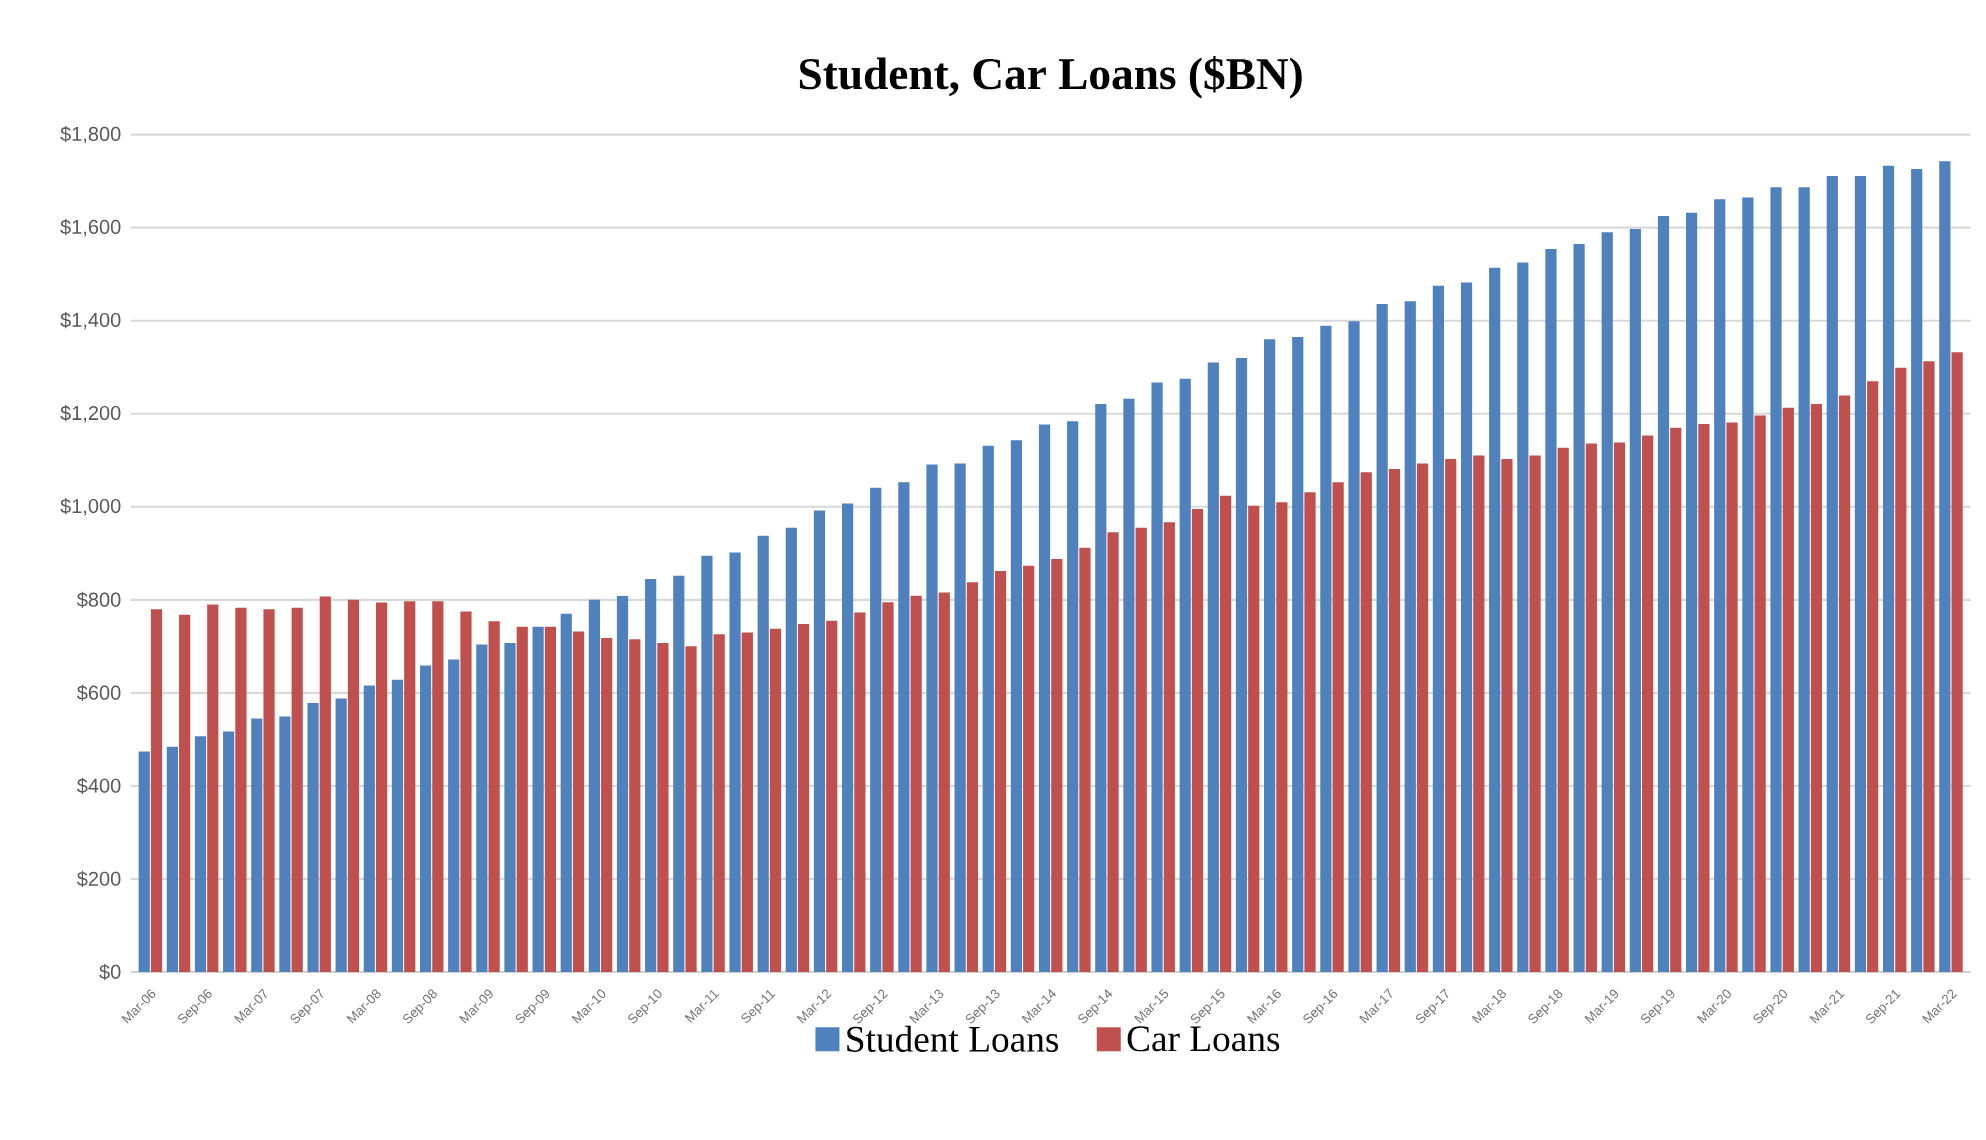 The image size is (1986, 1140). I want to click on y-tick-label: $1,600, so click(90, 228).